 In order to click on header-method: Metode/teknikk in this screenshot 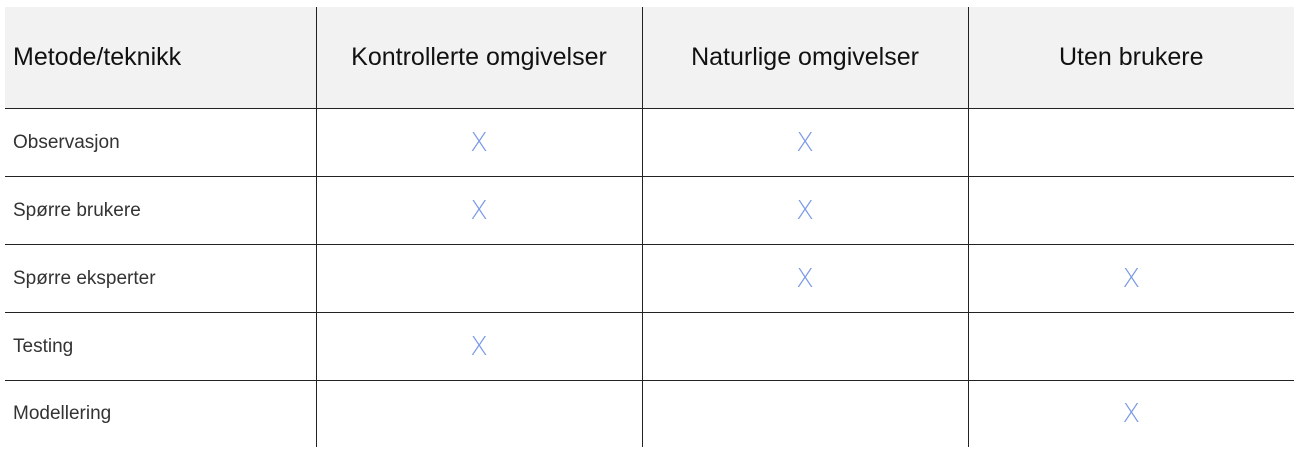, I will do `click(160, 58)`.